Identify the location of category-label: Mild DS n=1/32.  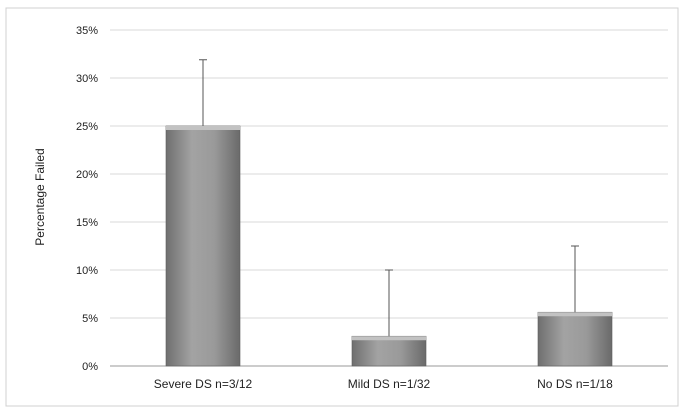
(389, 384).